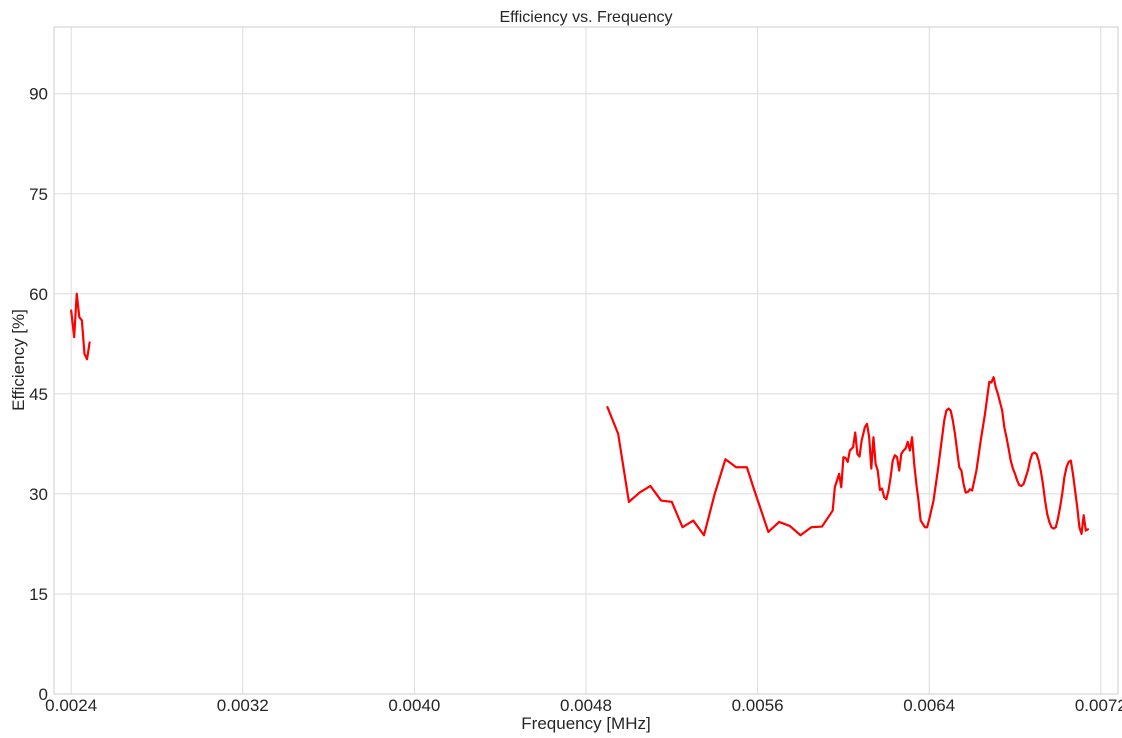  What do you see at coordinates (929, 705) in the screenshot?
I see `x-tick-label: 0.0064` at bounding box center [929, 705].